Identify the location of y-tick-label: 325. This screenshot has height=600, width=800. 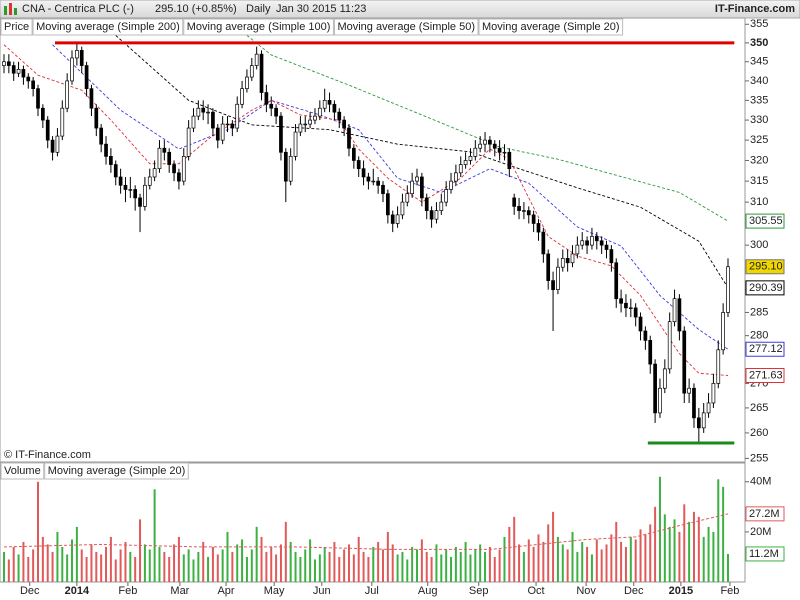
(759, 140).